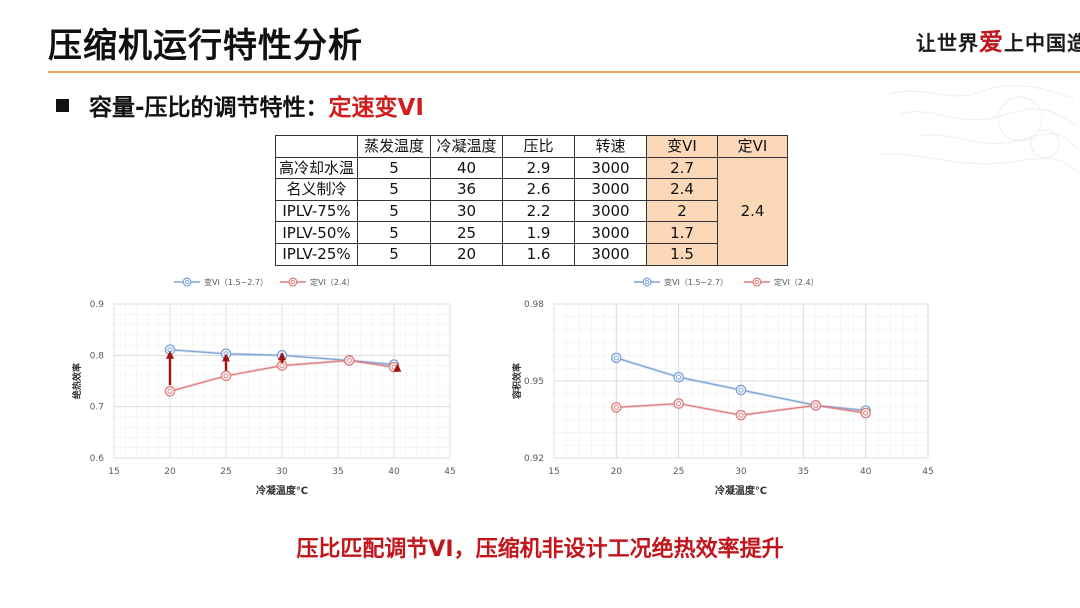 The image size is (1080, 608). I want to click on table-cell: IPLV-25%, so click(316, 254).